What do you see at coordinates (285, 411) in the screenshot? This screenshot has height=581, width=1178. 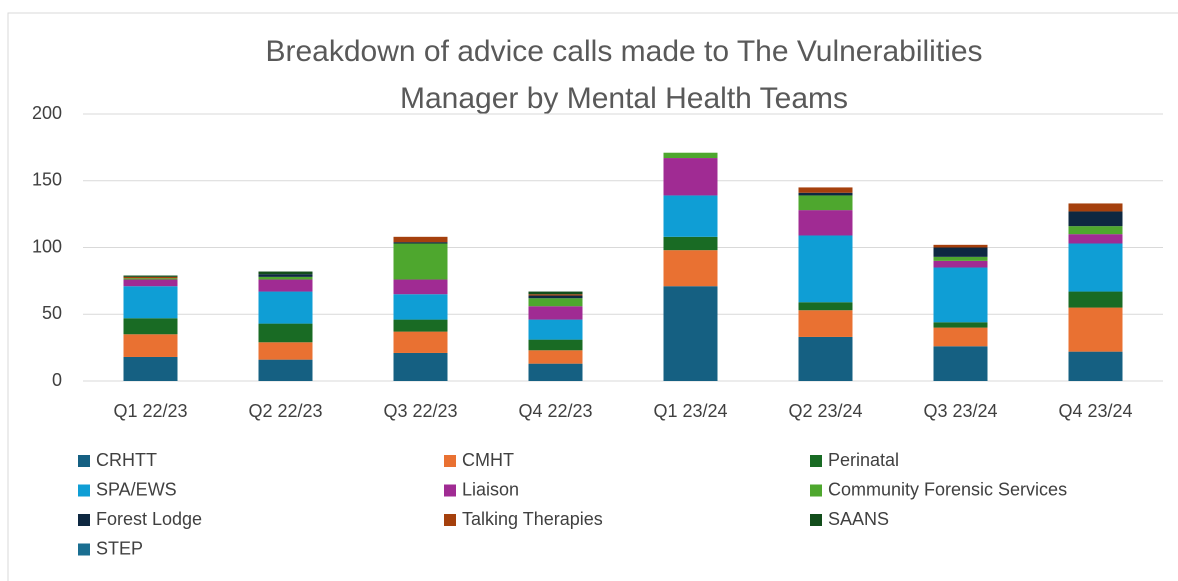 I see `x-tick-label: Q2 22/23` at bounding box center [285, 411].